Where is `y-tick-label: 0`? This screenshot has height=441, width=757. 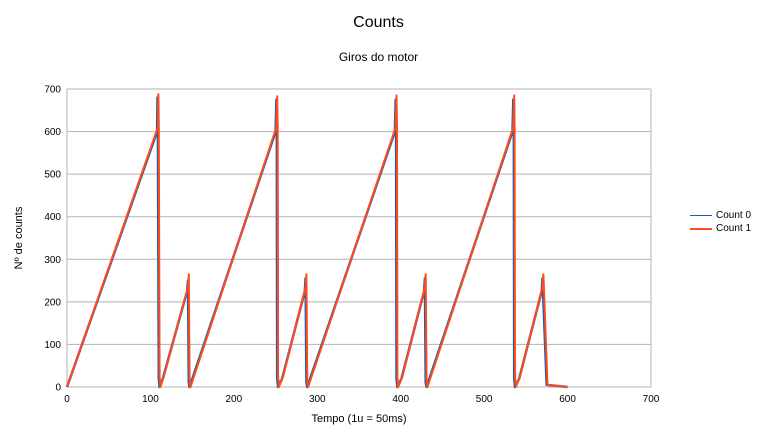 y-tick-label: 0 is located at coordinates (58, 388).